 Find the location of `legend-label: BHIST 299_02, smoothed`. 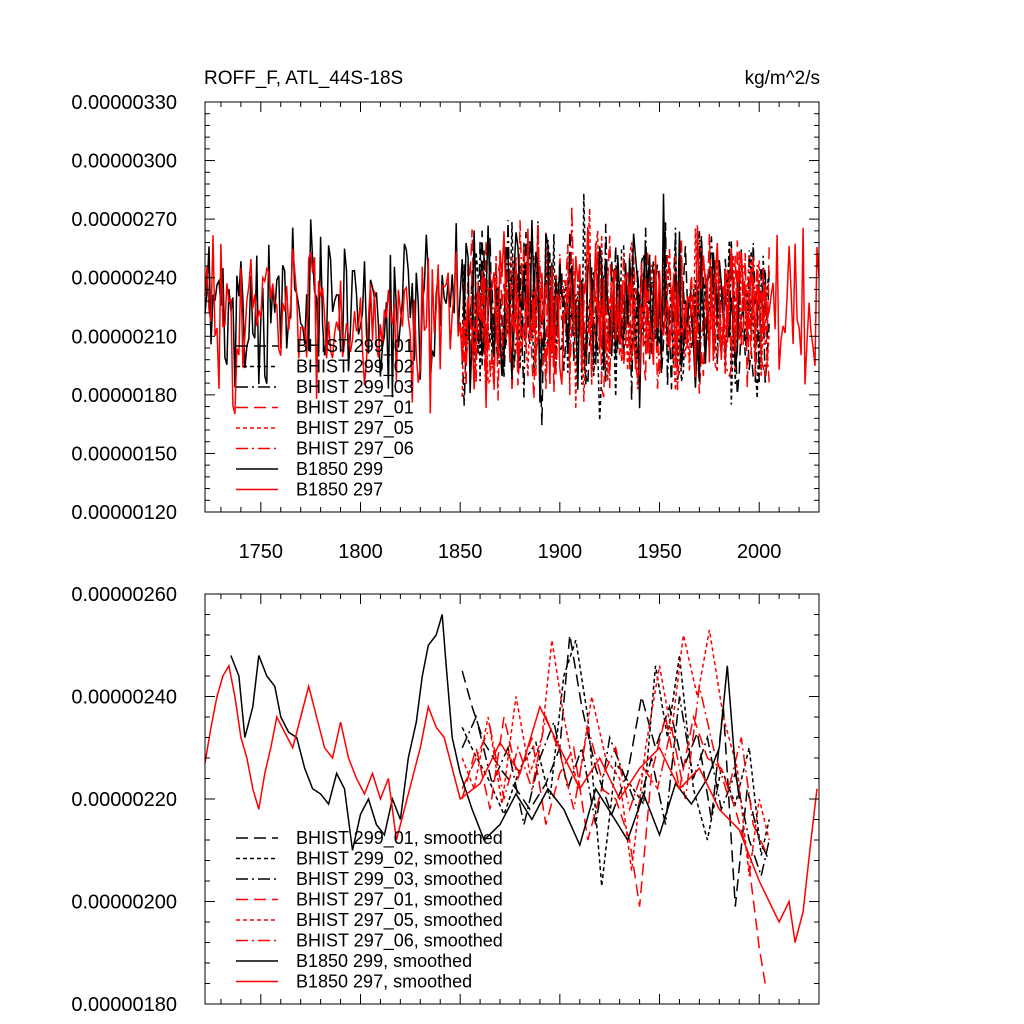

legend-label: BHIST 299_02, smoothed is located at coordinates (399, 859).